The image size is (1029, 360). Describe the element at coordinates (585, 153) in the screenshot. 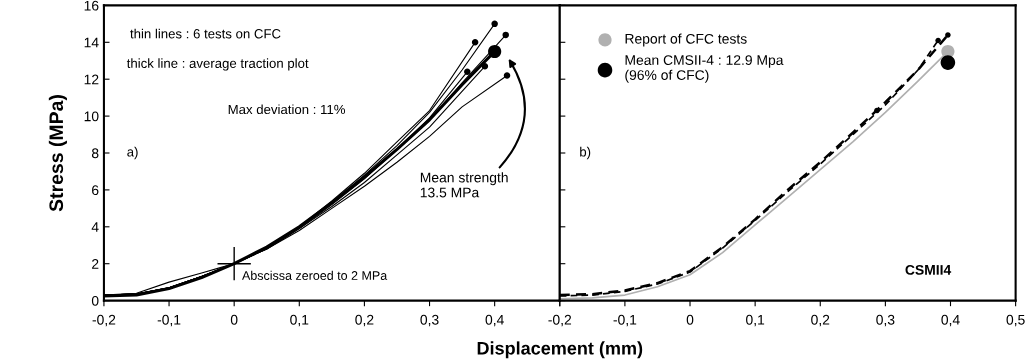

I see `annotation: b)` at that location.